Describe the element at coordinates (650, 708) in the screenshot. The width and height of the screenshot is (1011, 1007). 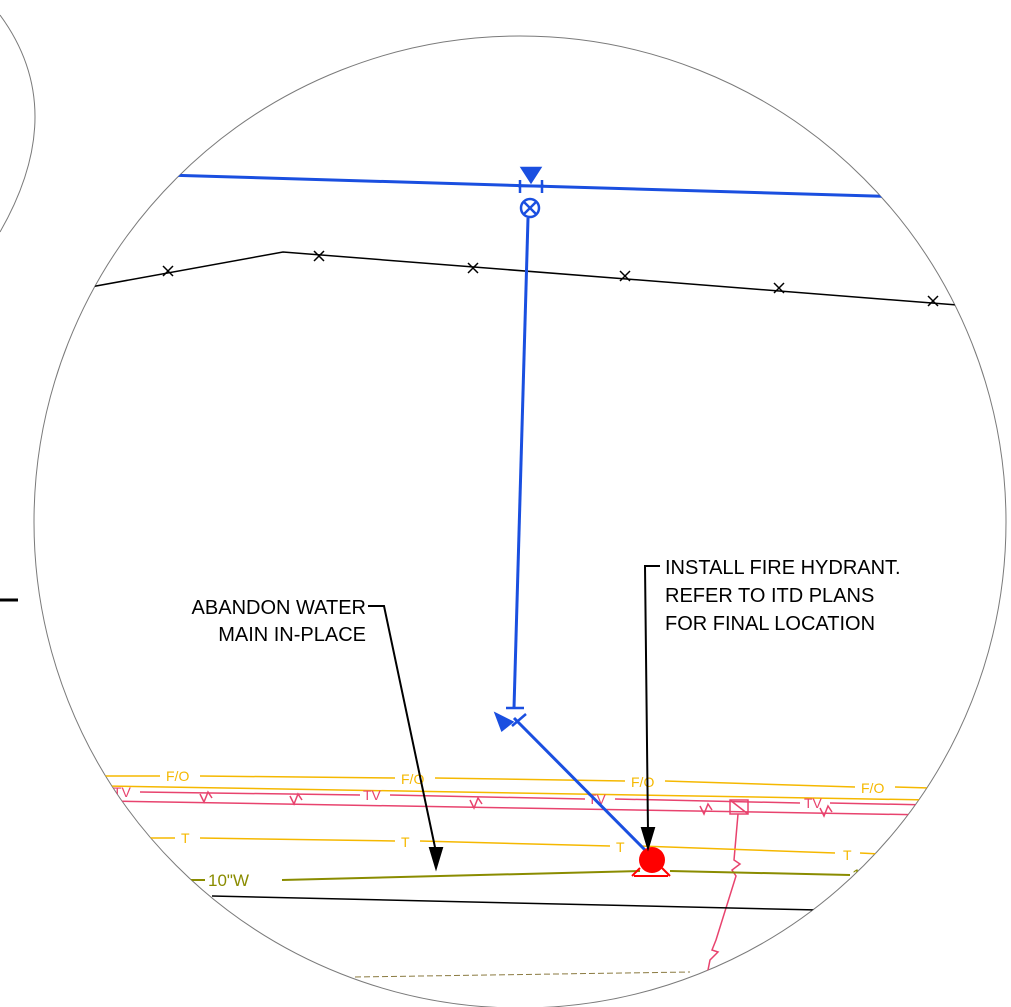
I see `hydrant-leader` at that location.